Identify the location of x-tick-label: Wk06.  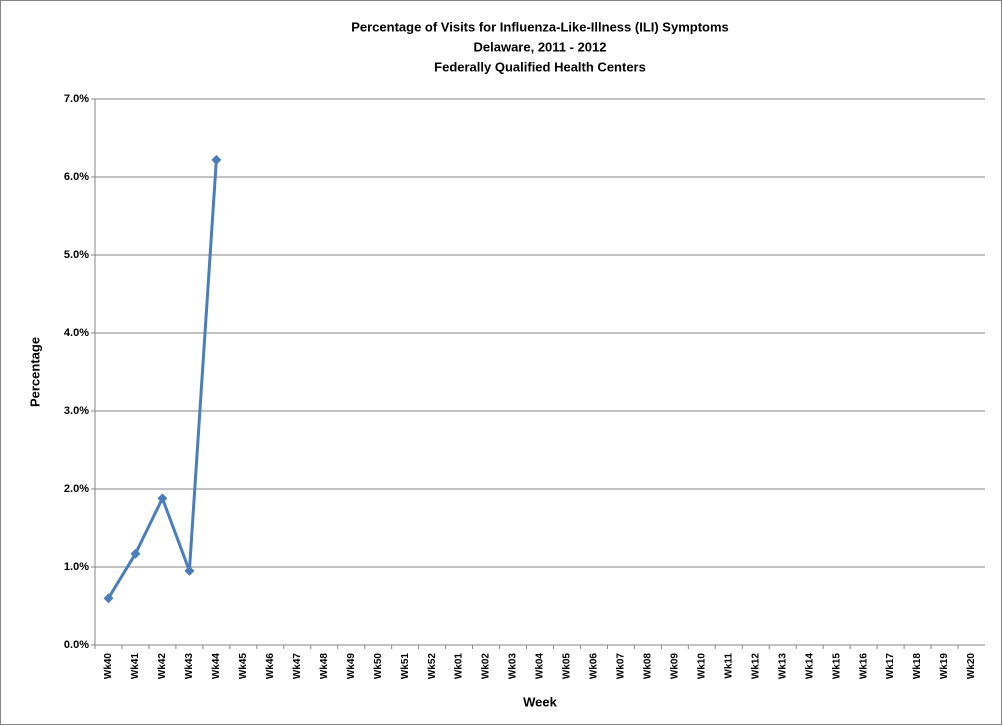
(594, 666).